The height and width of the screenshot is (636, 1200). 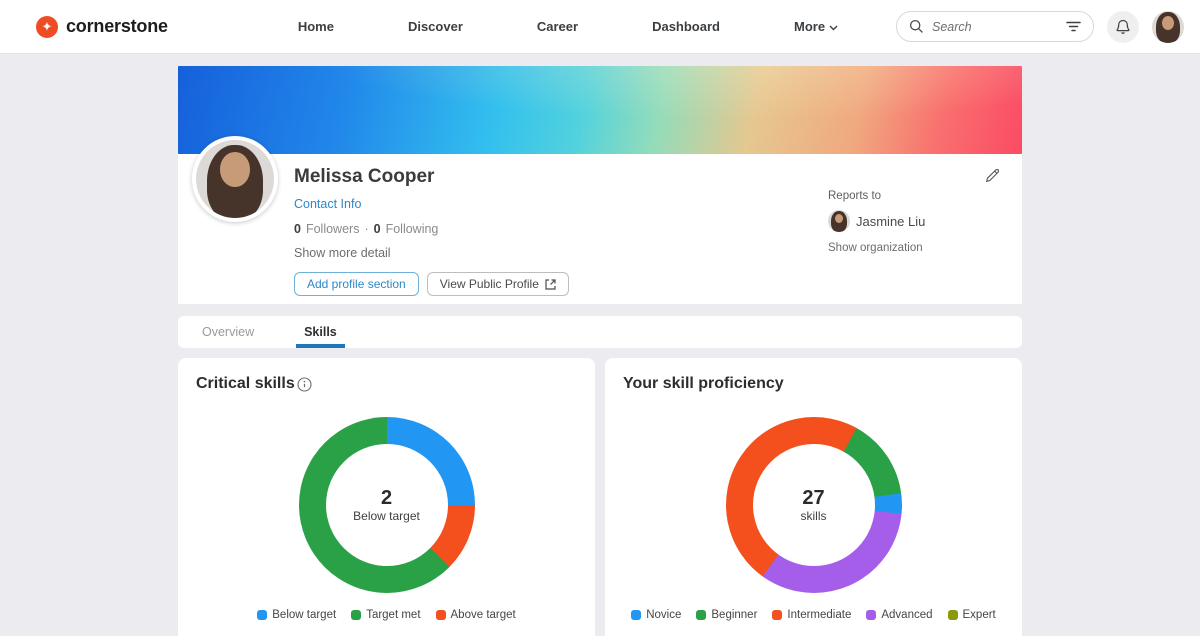 I want to click on legend-item: Above target, so click(x=475, y=615).